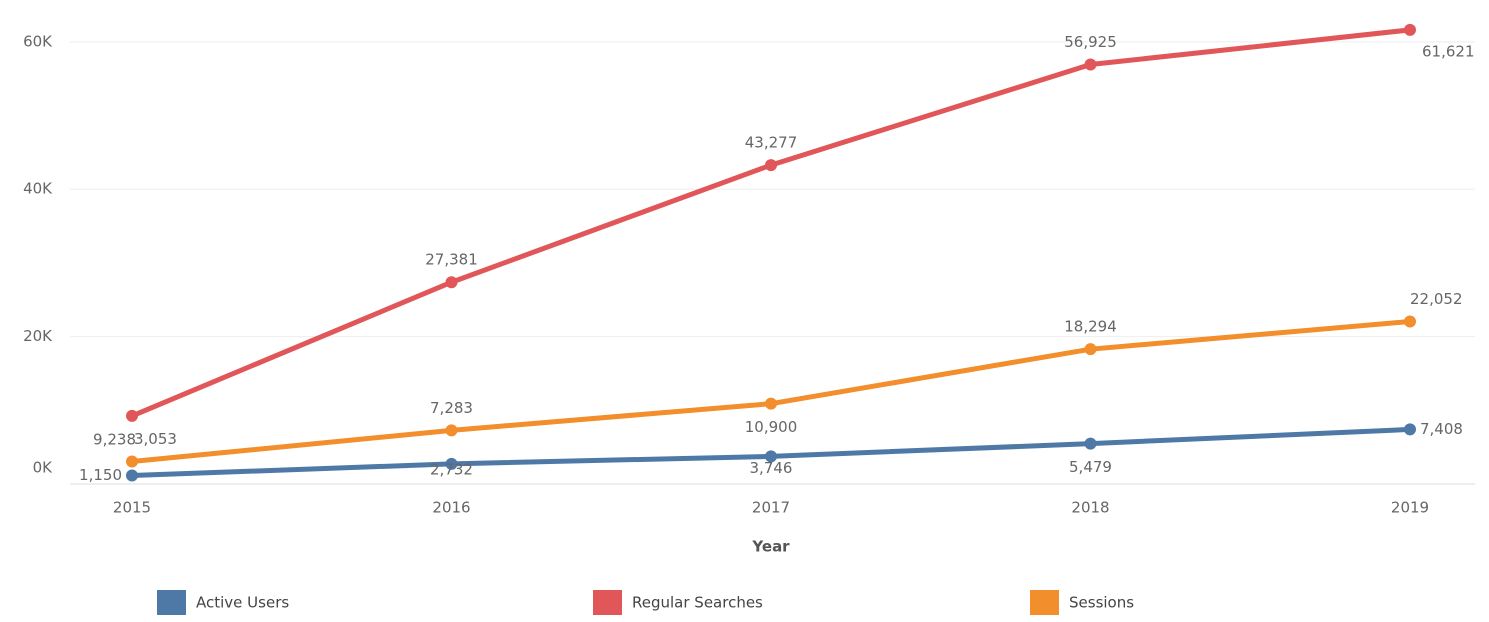  What do you see at coordinates (1090, 508) in the screenshot?
I see `x-tick-label: 2018` at bounding box center [1090, 508].